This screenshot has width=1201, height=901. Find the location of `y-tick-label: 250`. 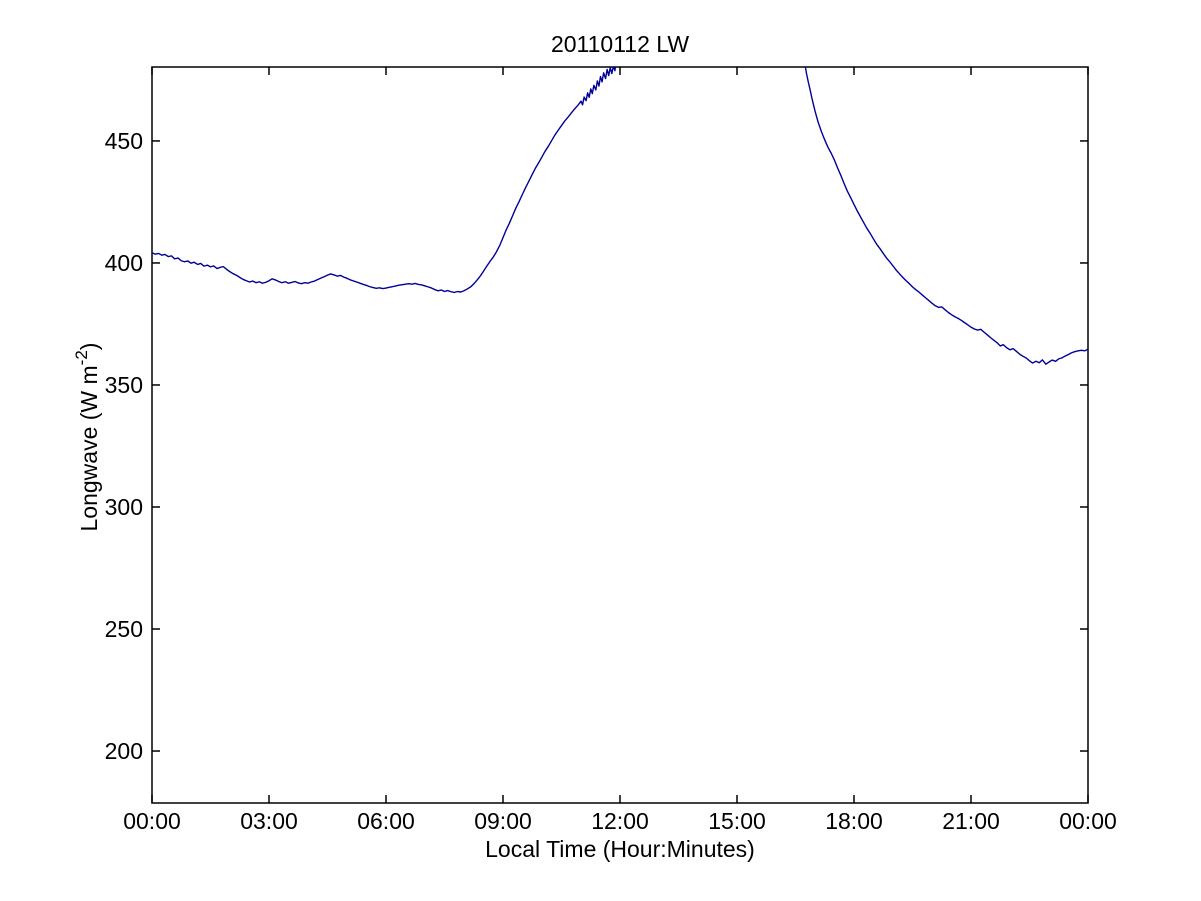

y-tick-label: 250 is located at coordinates (124, 629).